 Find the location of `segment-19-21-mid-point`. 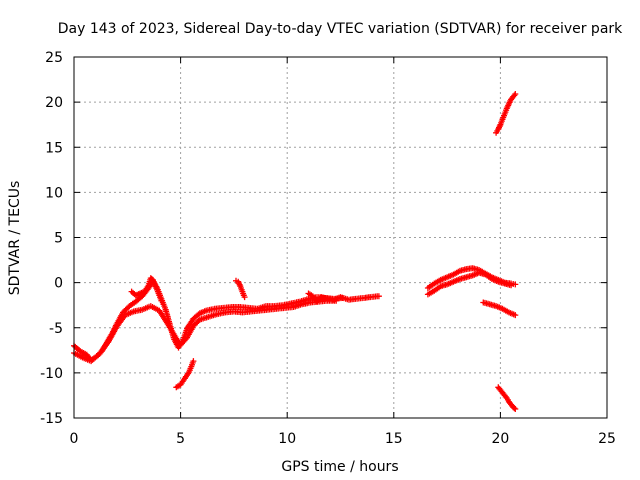

segment-19-21-mid-point is located at coordinates (515, 315).